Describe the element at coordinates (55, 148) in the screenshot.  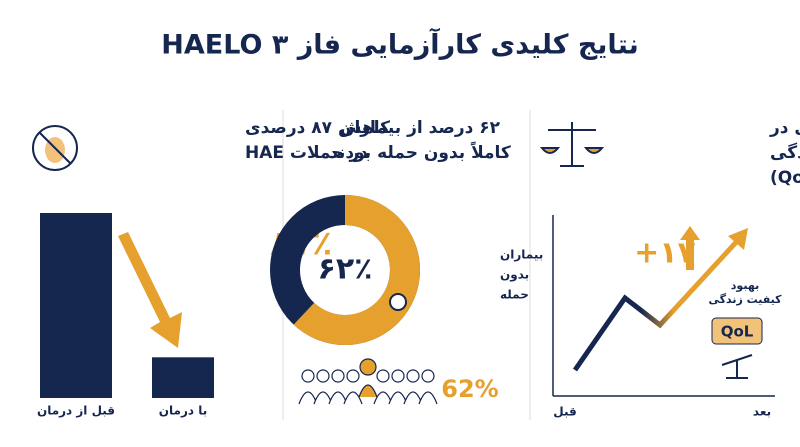
I see `no-swelling-icon` at that location.